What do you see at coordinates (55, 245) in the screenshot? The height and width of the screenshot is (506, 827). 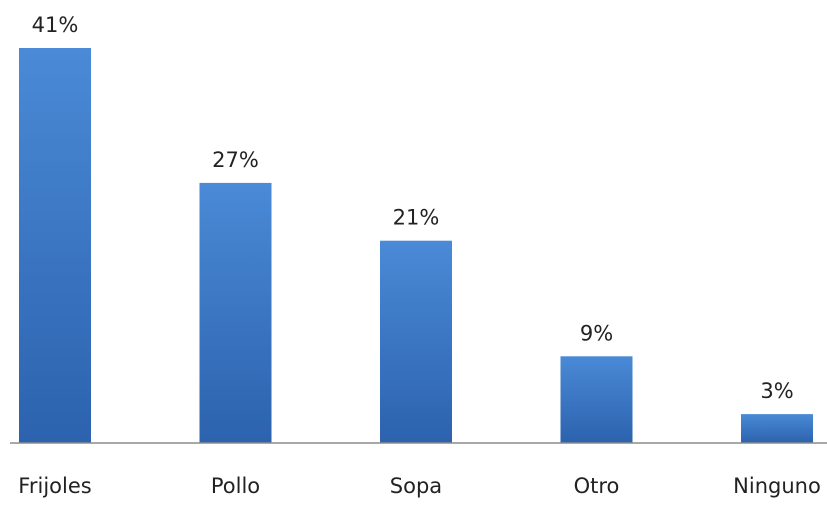 I see `bar-frijoles` at bounding box center [55, 245].